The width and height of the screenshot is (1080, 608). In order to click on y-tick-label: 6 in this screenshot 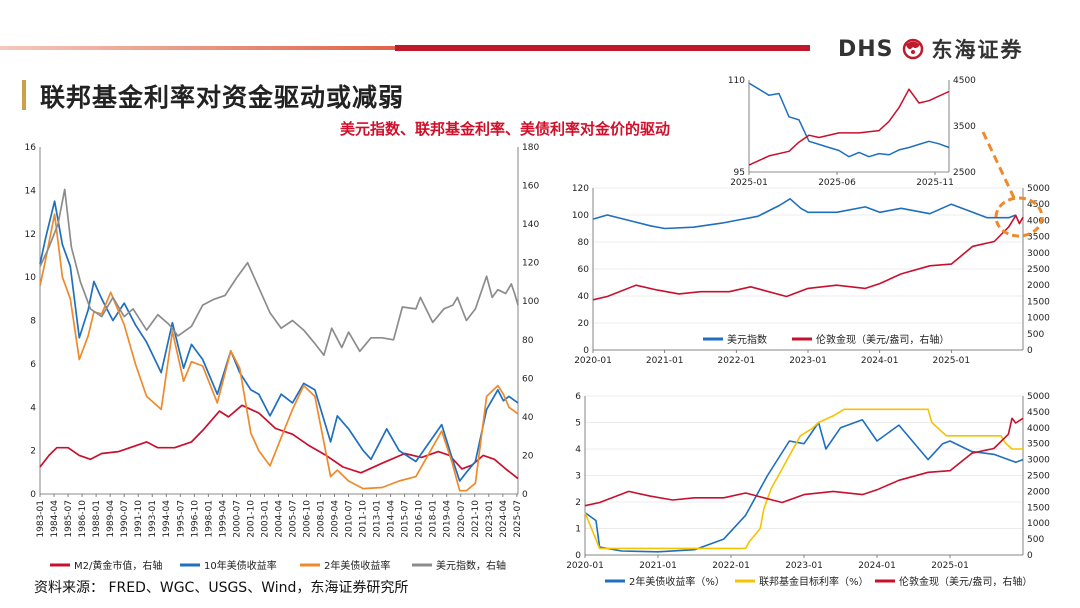, I will do `click(578, 397)`.